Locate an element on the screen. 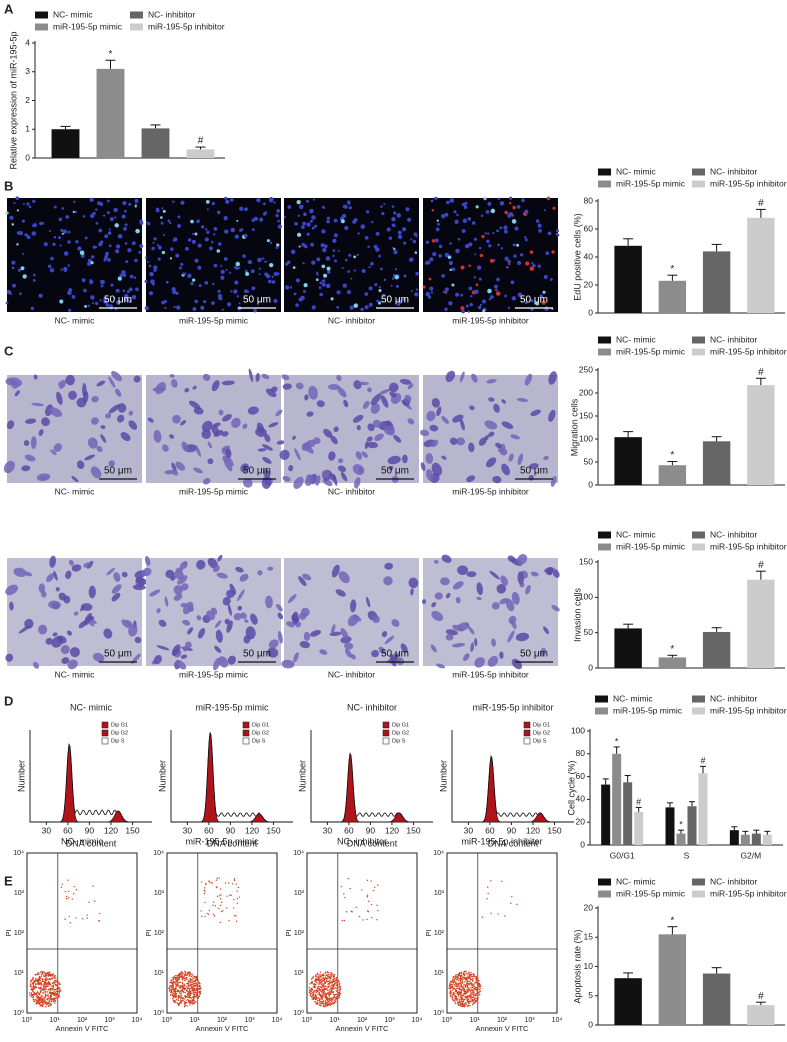  y-axis-label: Number is located at coordinates (162, 776).